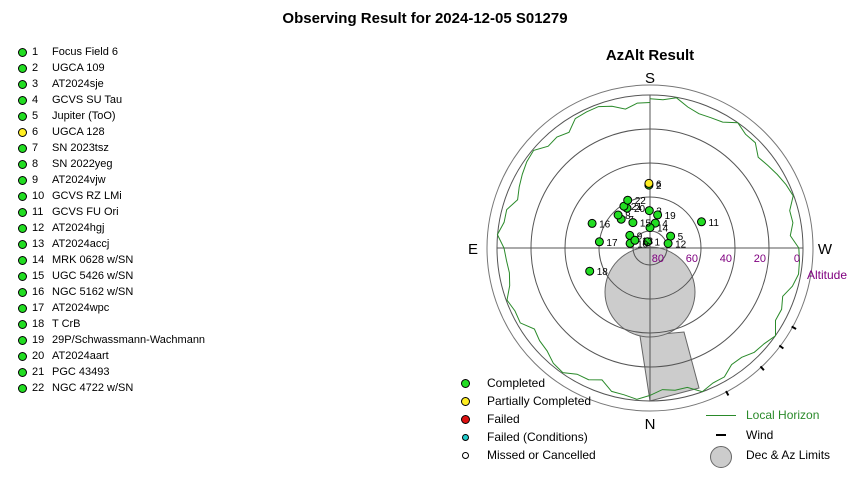 The image size is (850, 480). Describe the element at coordinates (146, 260) in the screenshot. I see `target-list-item: 14 MRK 0628 w/SN` at that location.